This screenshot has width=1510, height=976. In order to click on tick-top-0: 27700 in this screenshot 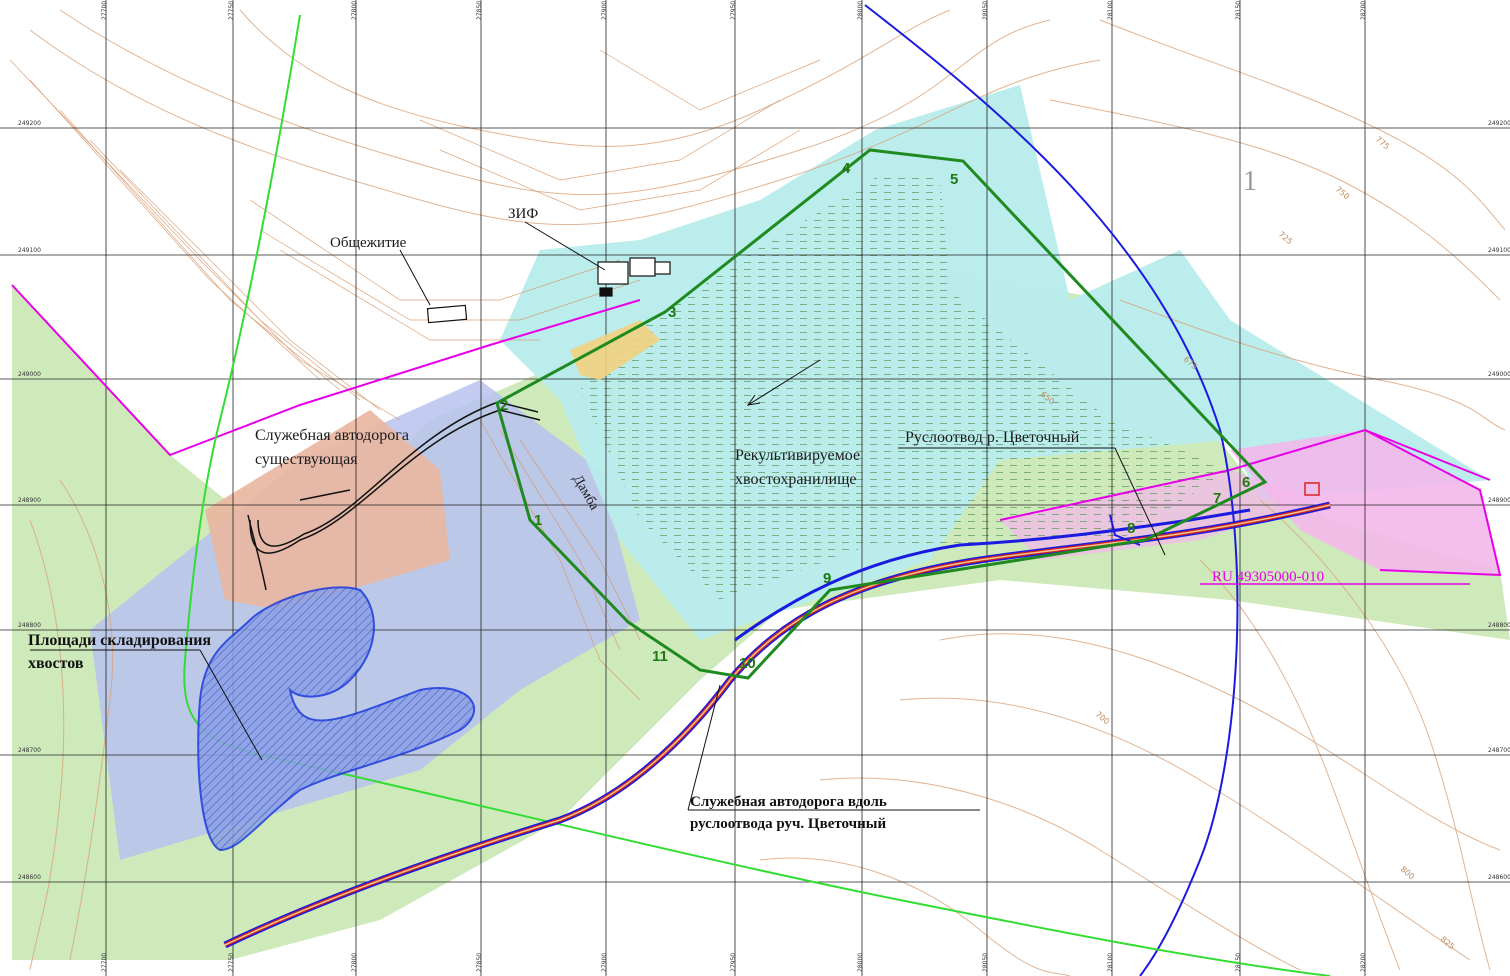, I will do `click(104, 10)`.